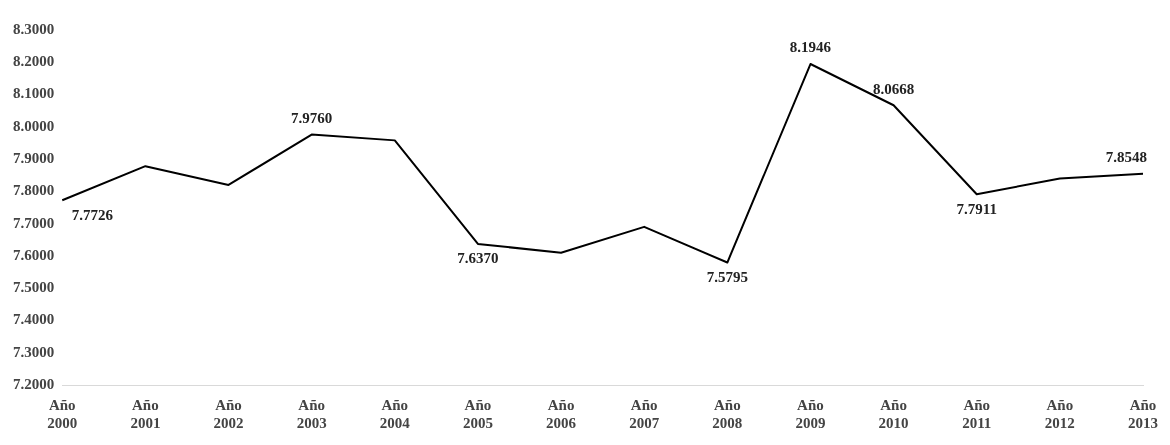  What do you see at coordinates (228, 413) in the screenshot?
I see `x-tick-label: Año 2002` at bounding box center [228, 413].